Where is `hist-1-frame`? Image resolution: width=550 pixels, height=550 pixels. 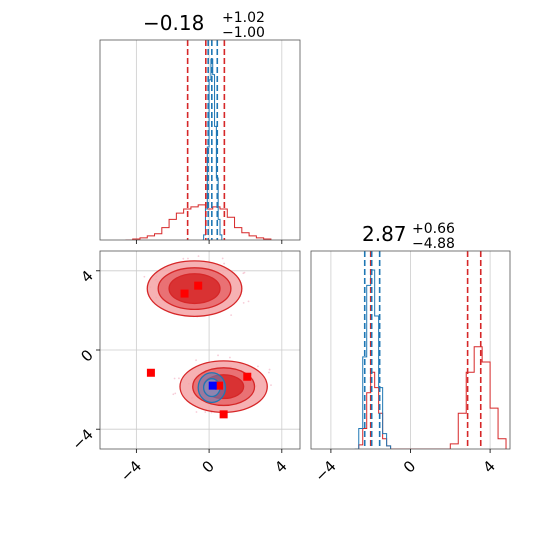
hist-1-frame is located at coordinates (200, 140).